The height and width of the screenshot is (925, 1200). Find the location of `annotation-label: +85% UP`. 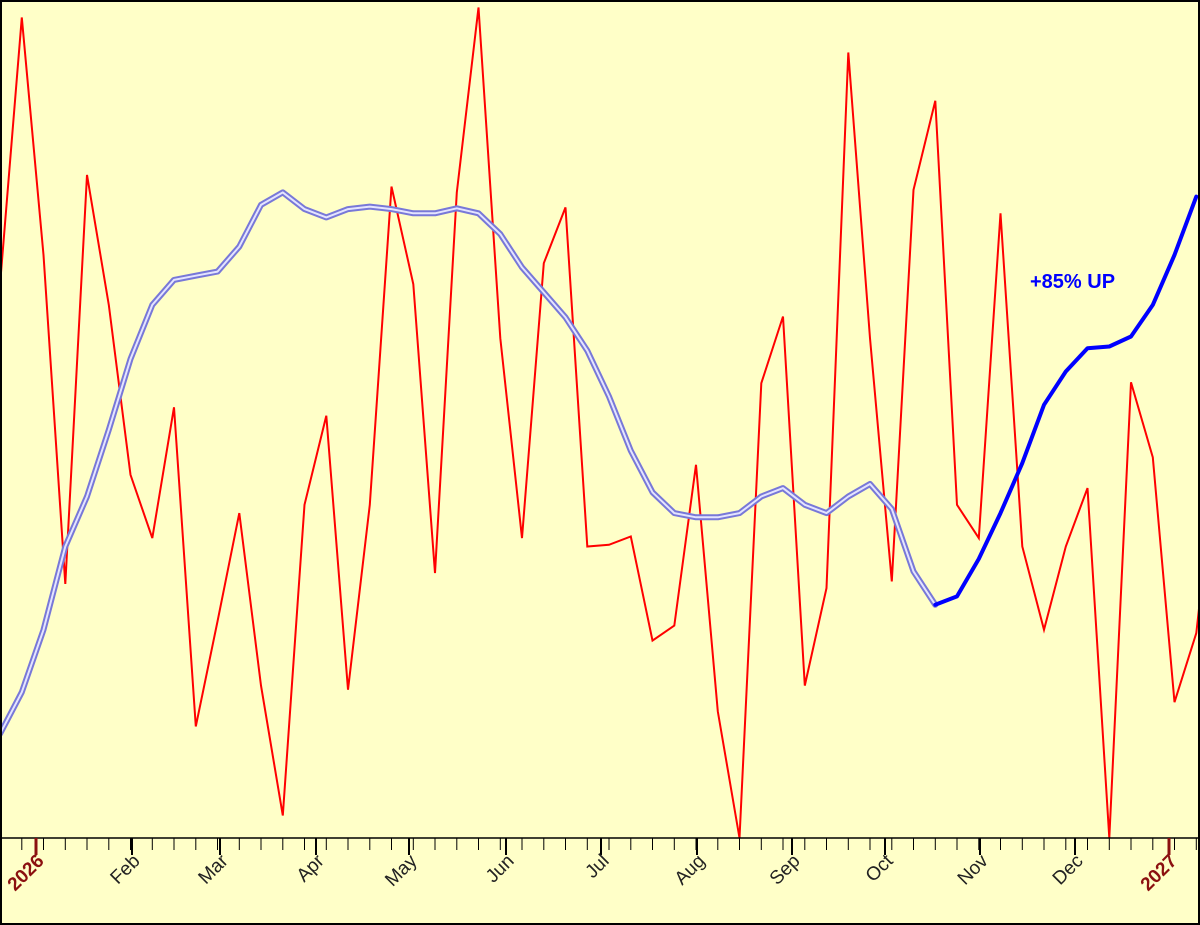

annotation-label: +85% UP is located at coordinates (1072, 282).